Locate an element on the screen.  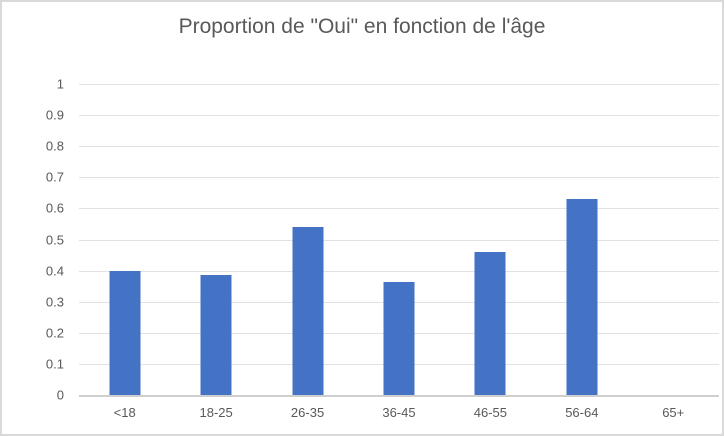
x-axis: <18 18-25 26-35 36-45 46-55 56-64 65+ is located at coordinates (399, 412).